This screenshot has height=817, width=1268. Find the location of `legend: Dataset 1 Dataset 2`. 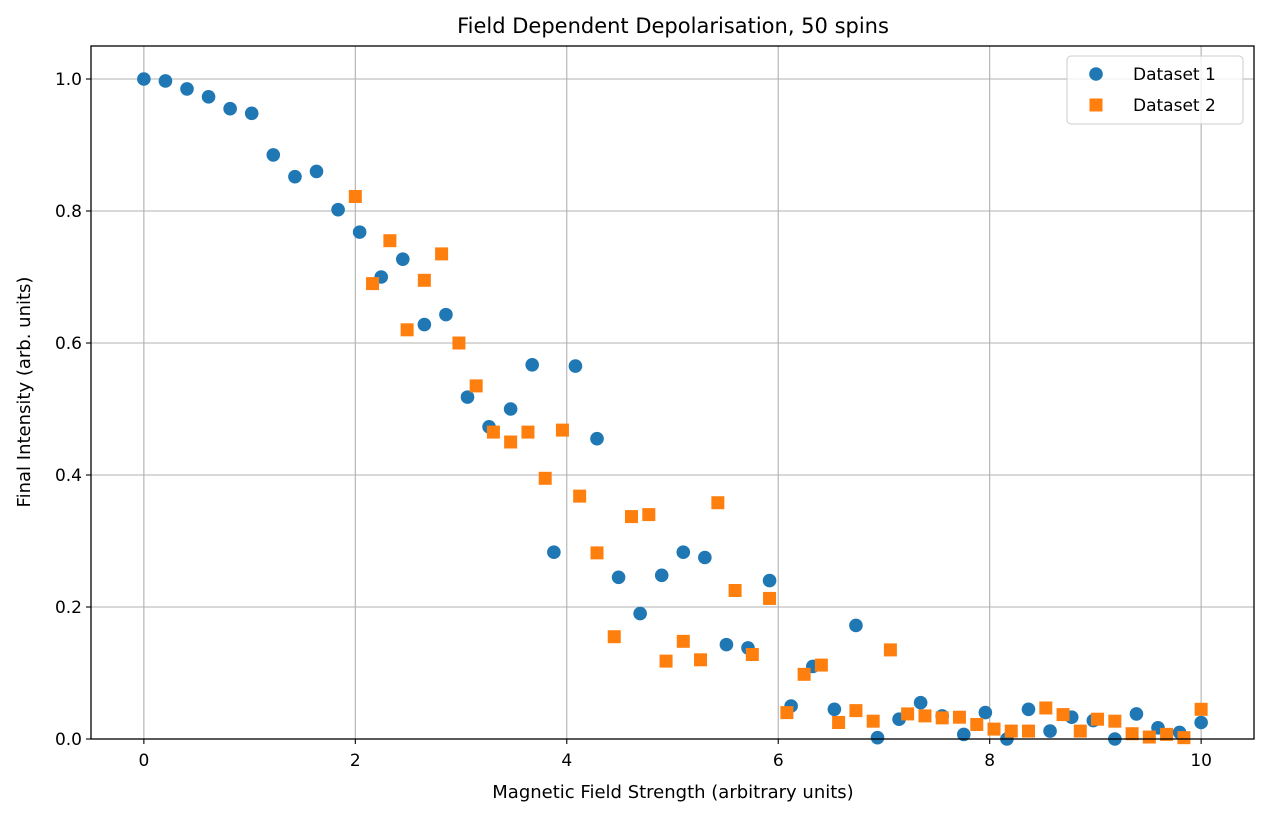

legend: Dataset 1 Dataset 2 is located at coordinates (1155, 90).